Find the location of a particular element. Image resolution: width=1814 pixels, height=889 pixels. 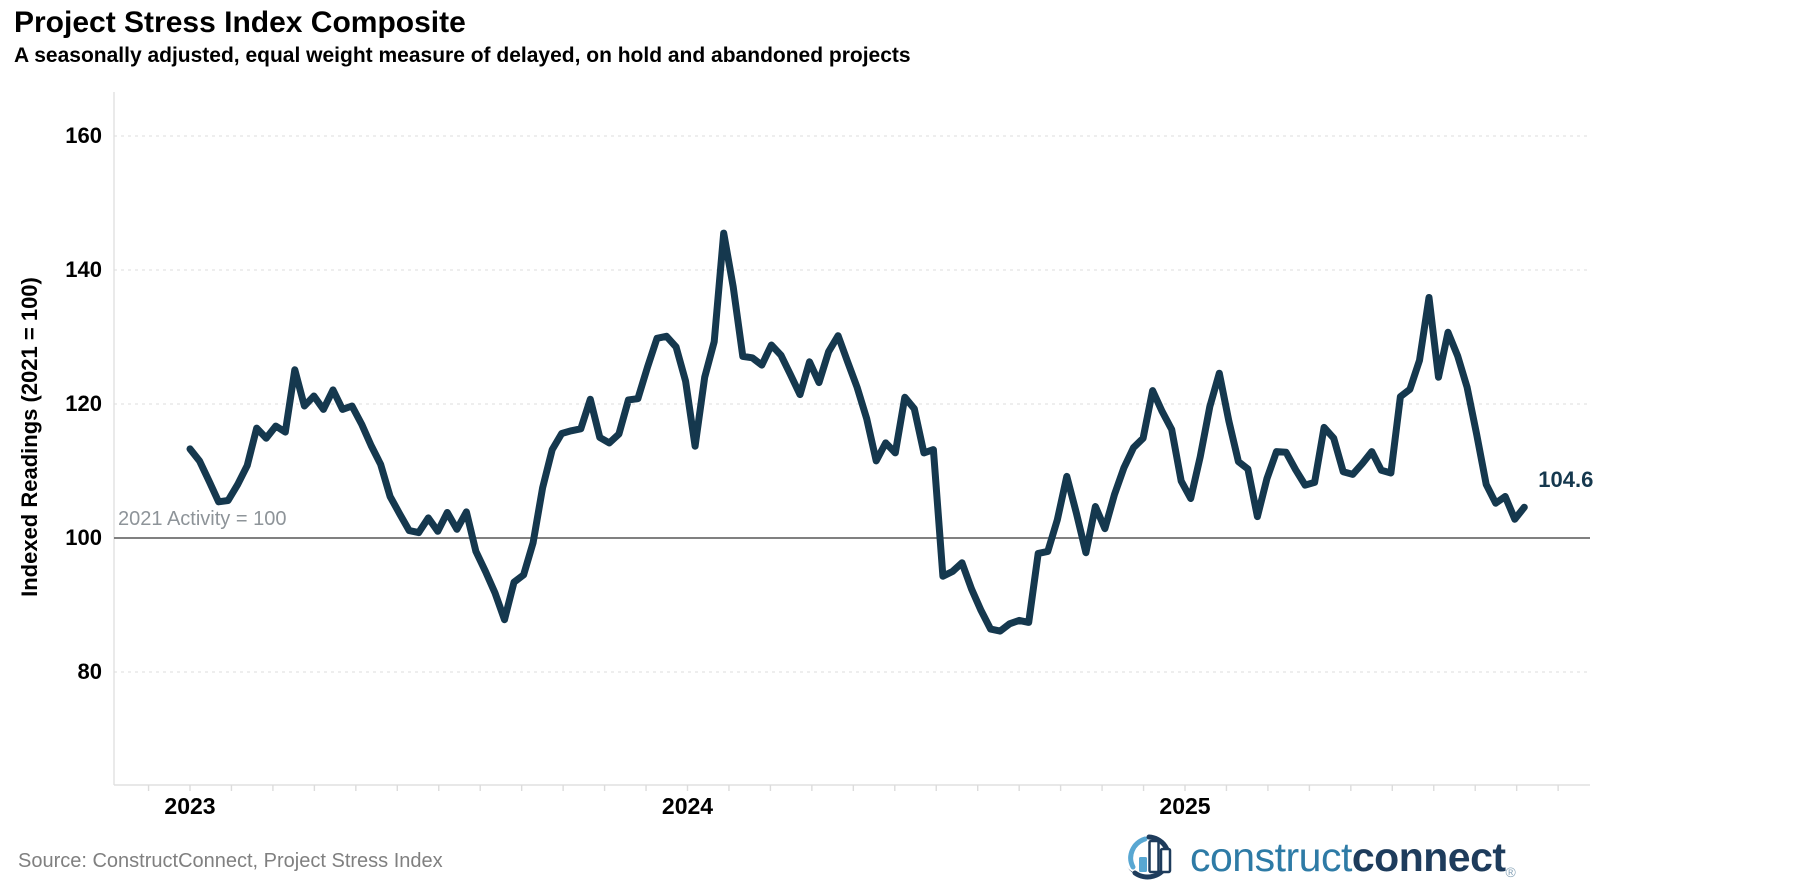

last-value-label: 104.6 is located at coordinates (1566, 480).